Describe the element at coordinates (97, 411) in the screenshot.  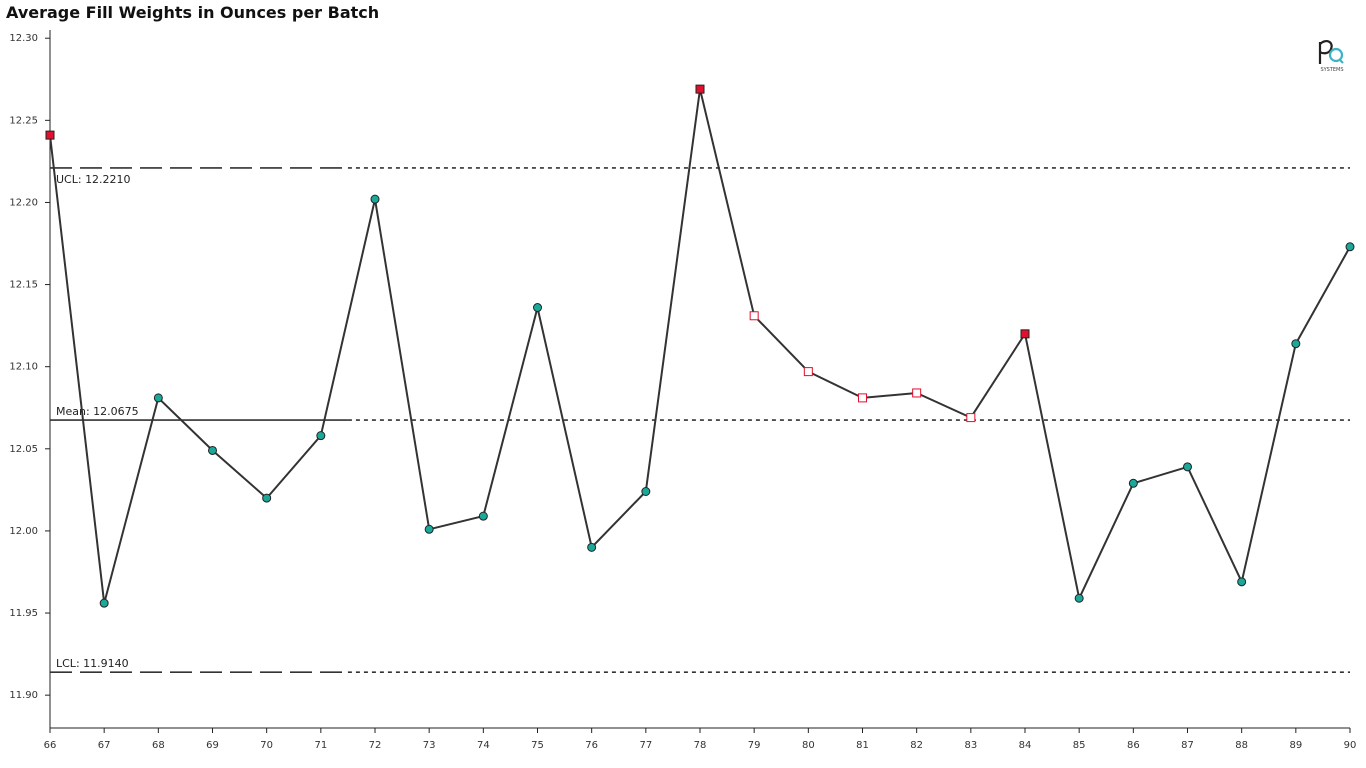
I see `mean-label: Mean: 12.0675` at that location.